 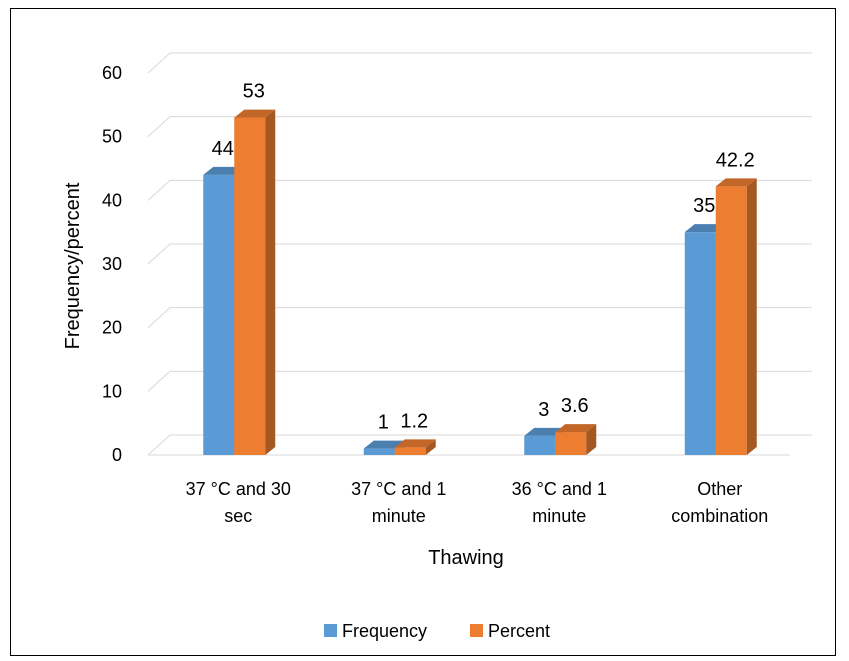 What do you see at coordinates (112, 73) in the screenshot?
I see `y-tick-label: 60` at bounding box center [112, 73].